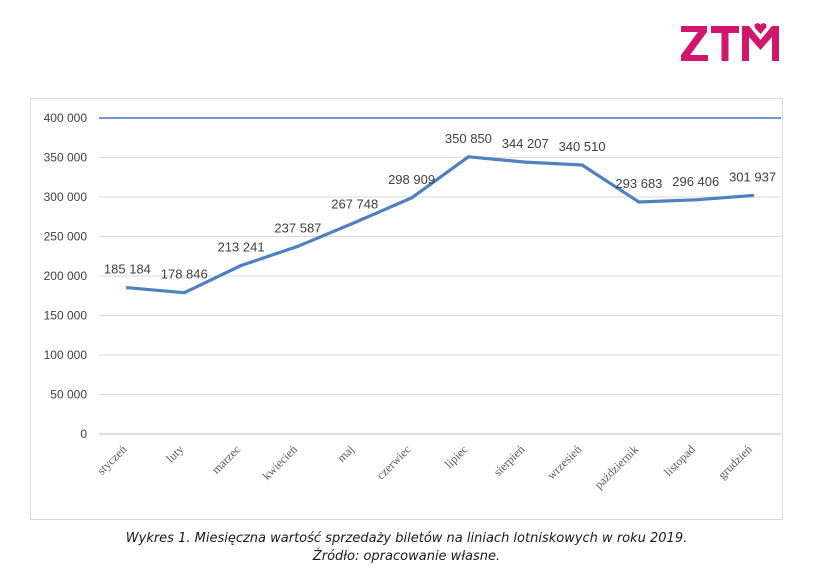 This screenshot has height=578, width=813. I want to click on data-label: 340 510, so click(582, 146).